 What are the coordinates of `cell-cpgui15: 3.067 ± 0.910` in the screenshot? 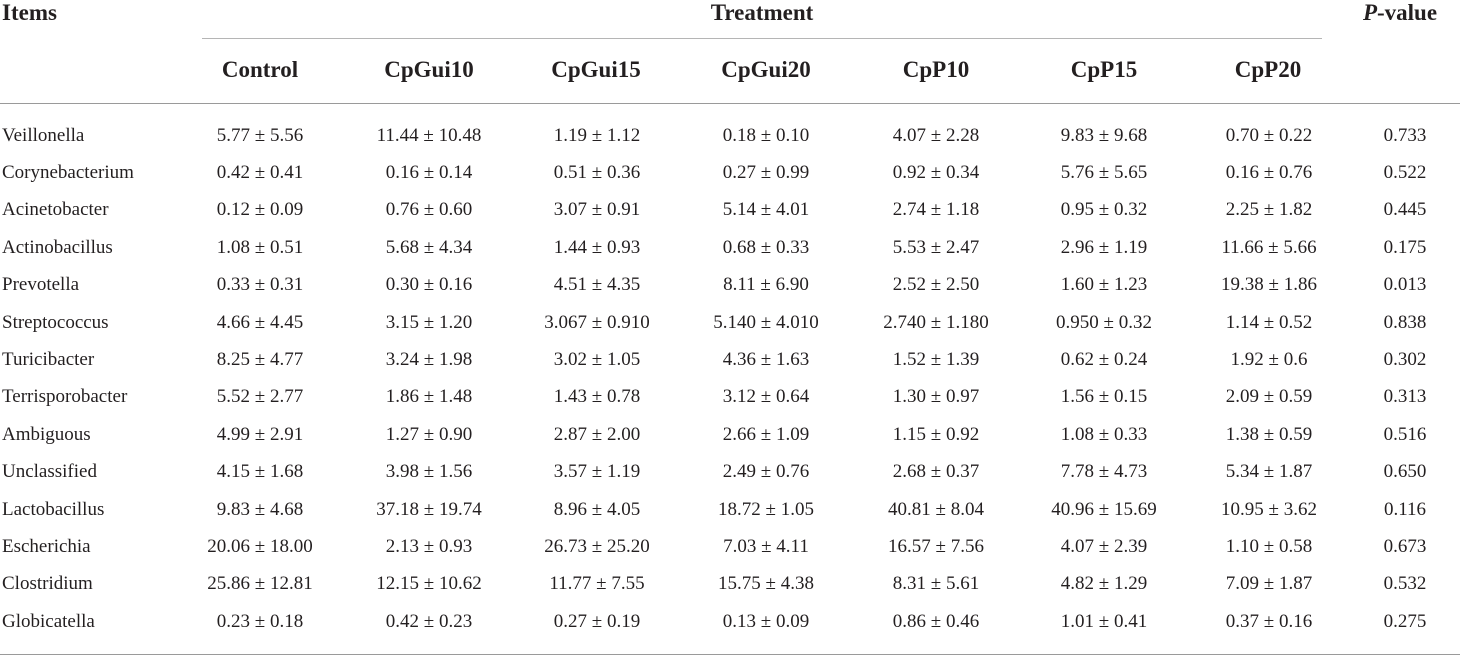 It's located at (597, 322).